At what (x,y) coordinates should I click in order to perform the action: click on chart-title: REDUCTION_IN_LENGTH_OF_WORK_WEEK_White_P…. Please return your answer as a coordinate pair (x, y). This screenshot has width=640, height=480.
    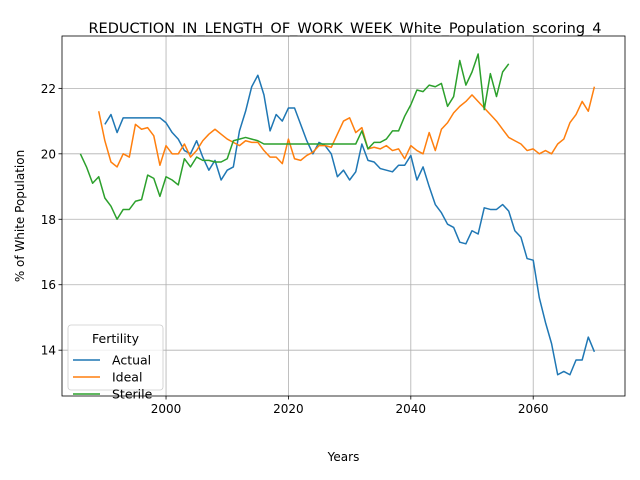
    Looking at the image, I should click on (344, 29).